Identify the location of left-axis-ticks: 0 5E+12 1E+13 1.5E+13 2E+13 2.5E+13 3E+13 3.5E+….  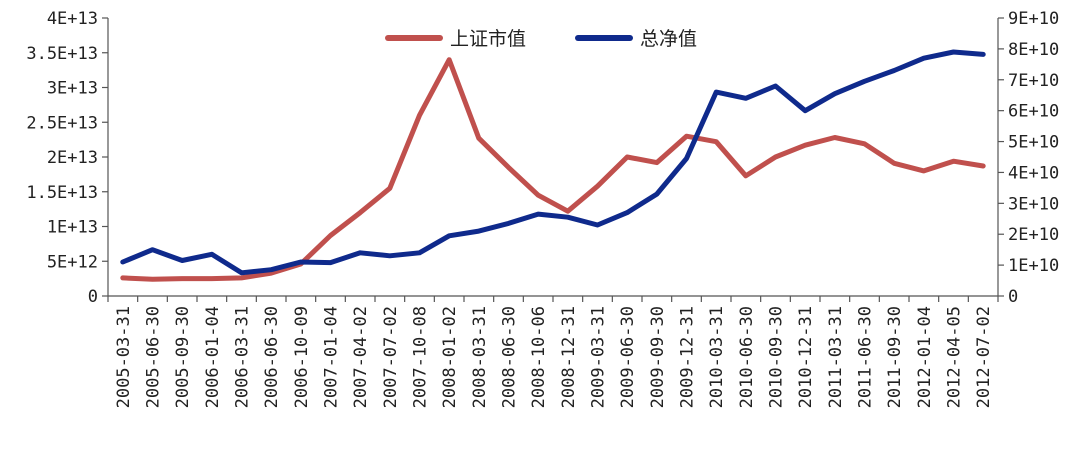
(67, 158).